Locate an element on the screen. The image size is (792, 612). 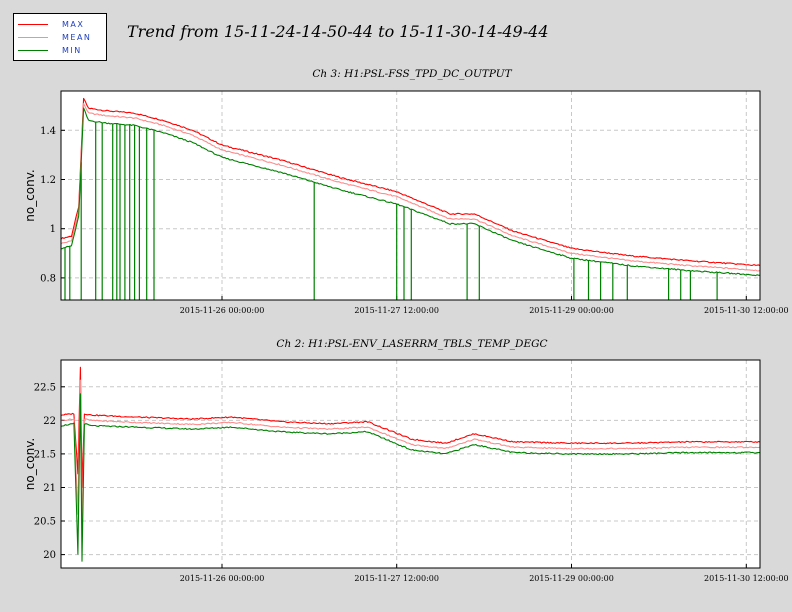
legend-label-max: MAX is located at coordinates (73, 24).